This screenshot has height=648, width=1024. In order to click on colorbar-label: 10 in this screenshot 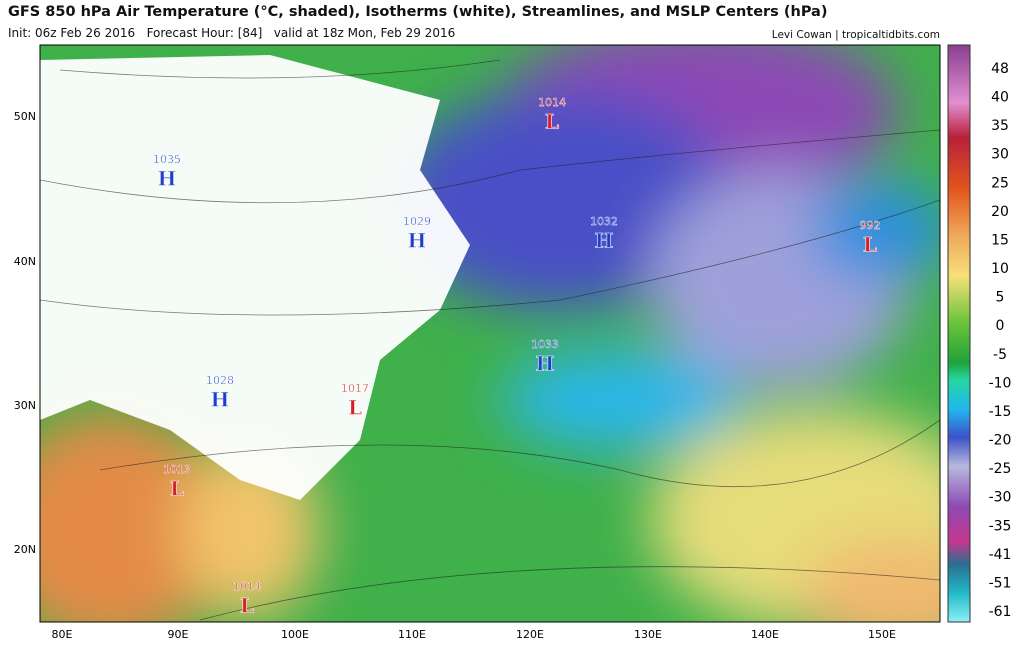, I will do `click(1000, 269)`.